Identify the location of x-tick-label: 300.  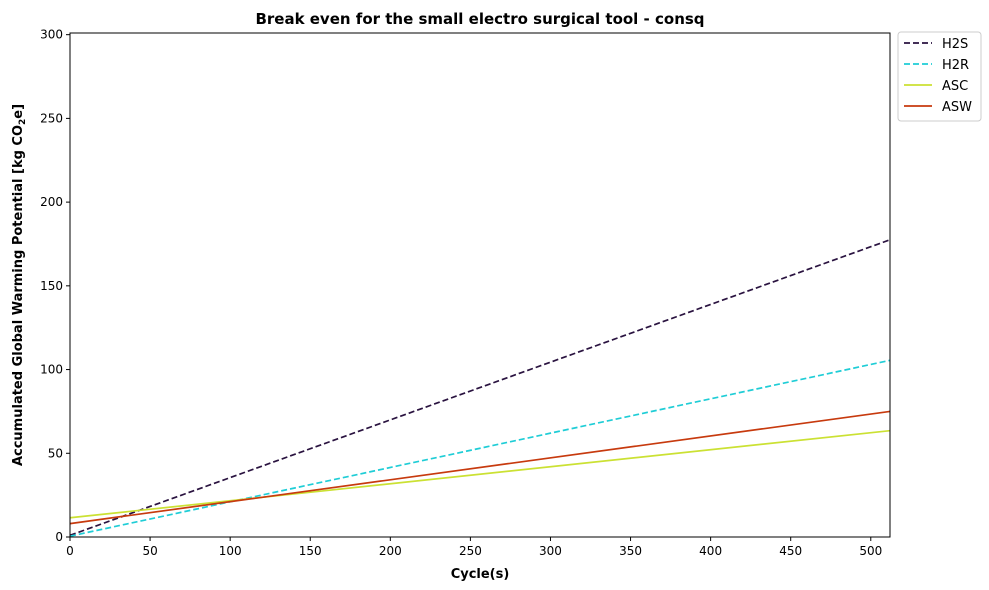
(550, 551).